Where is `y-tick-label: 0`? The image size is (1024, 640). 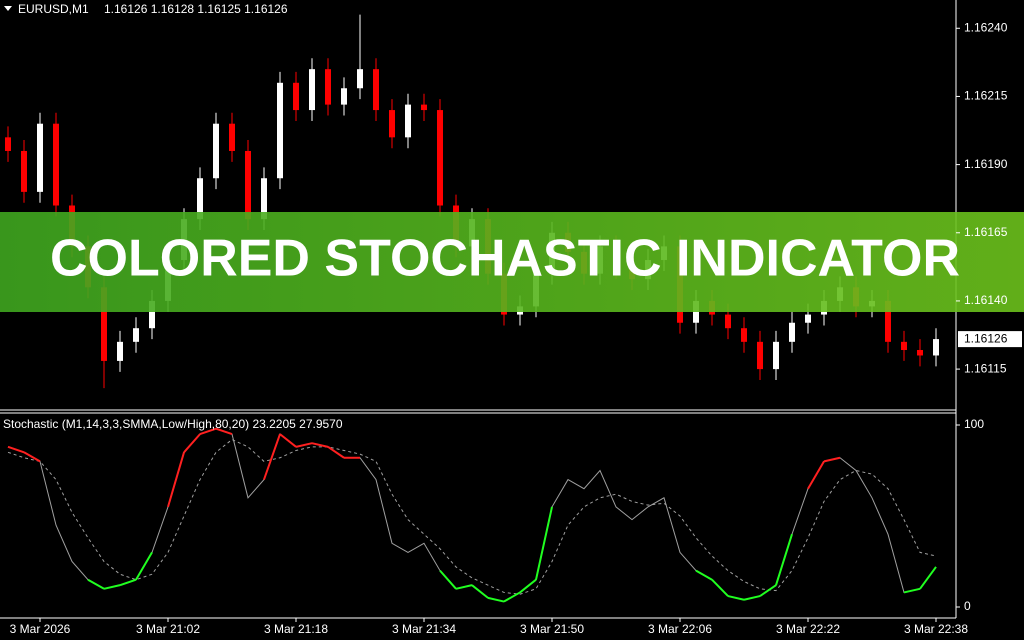
y-tick-label: 0 is located at coordinates (967, 606).